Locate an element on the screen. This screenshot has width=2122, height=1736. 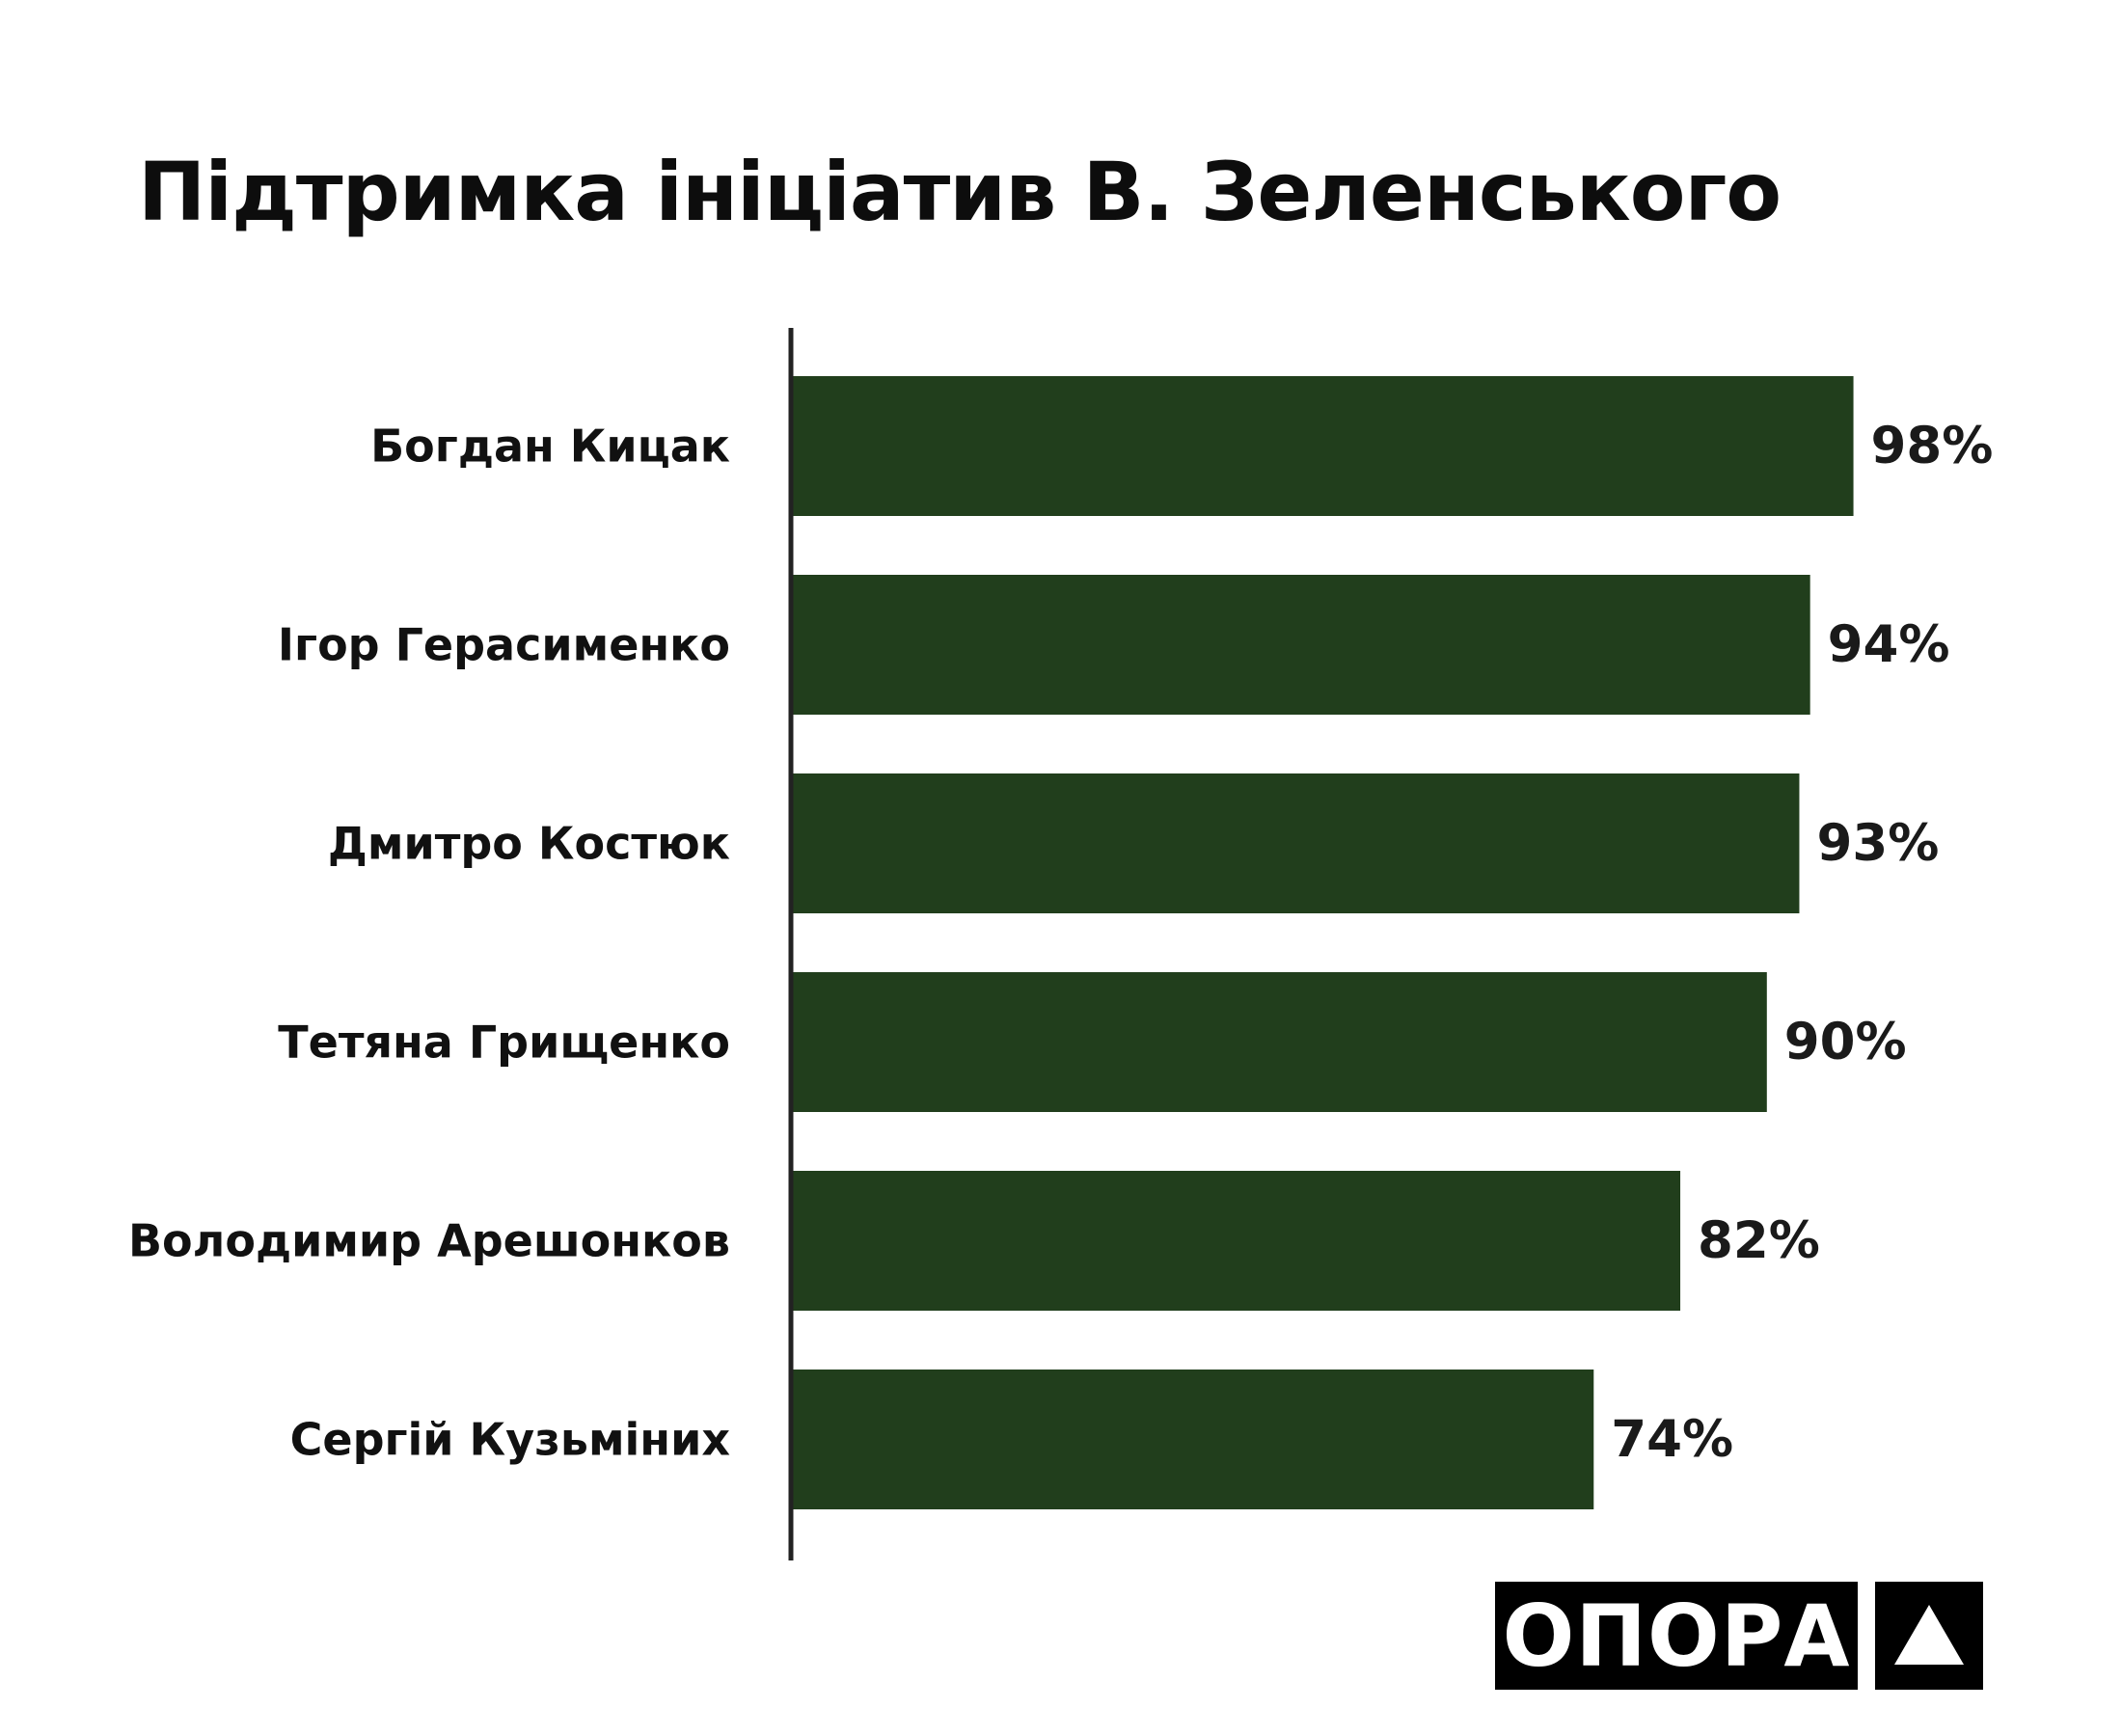
opora-logo: ОПОРА is located at coordinates (1739, 1636).